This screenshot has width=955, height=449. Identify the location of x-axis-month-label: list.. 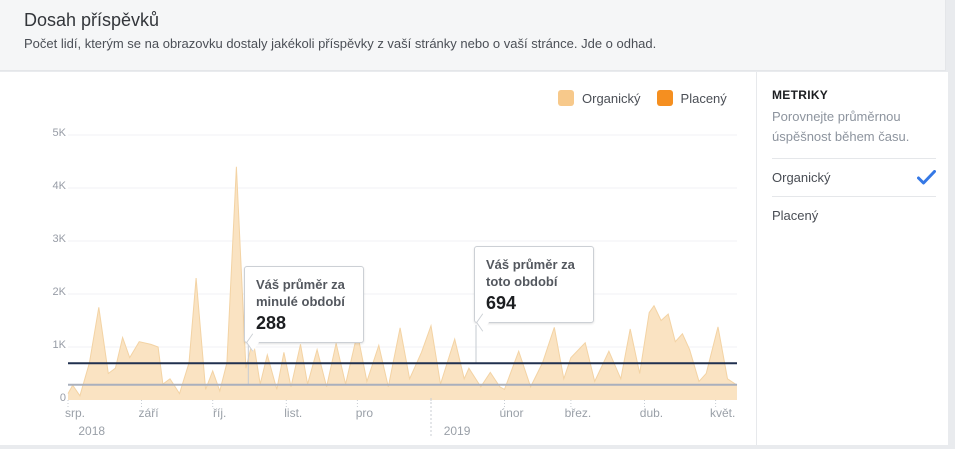
(293, 413).